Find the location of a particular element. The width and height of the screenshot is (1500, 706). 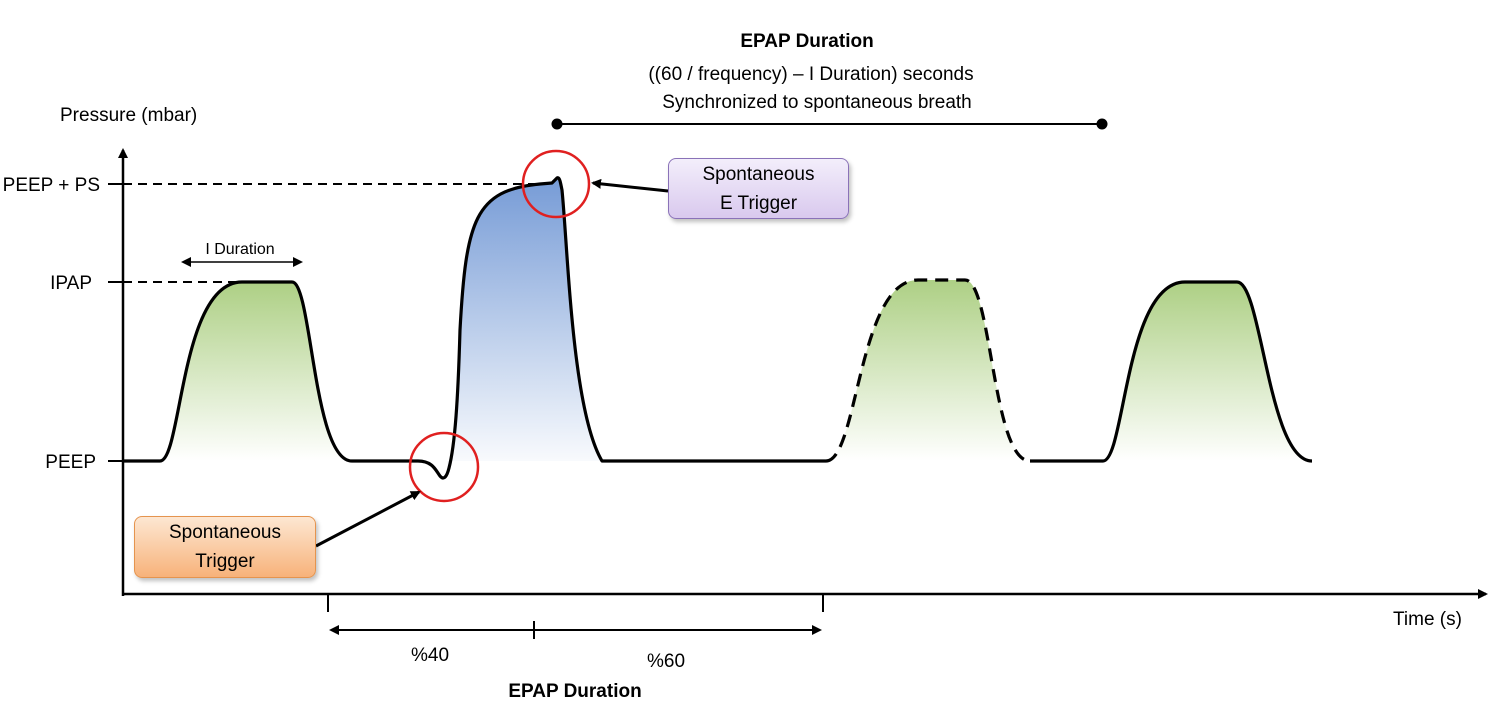

spontaneous-e-trigger-label: Spontaneous E Trigger is located at coordinates (758, 188).